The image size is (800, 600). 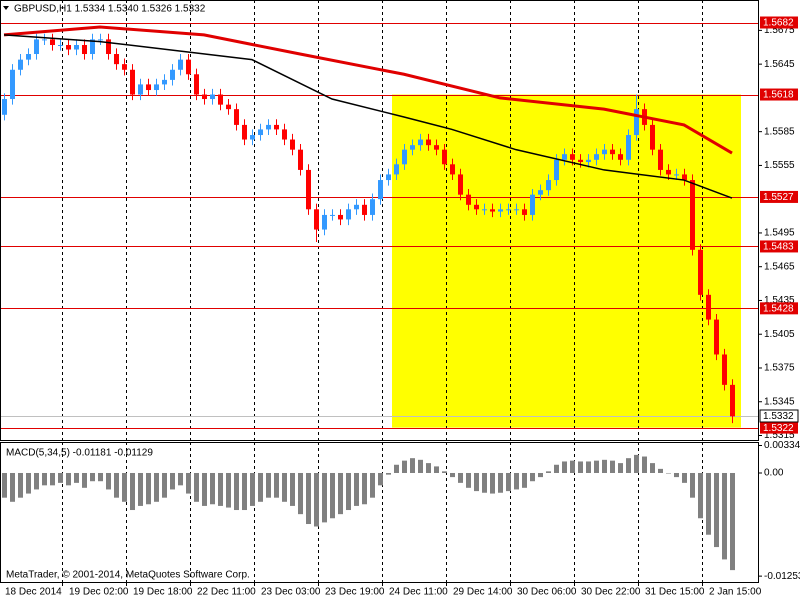 I want to click on header: GBPUSD,H1 1.5334 1.5340 1.5326 1.5332, so click(x=110, y=9).